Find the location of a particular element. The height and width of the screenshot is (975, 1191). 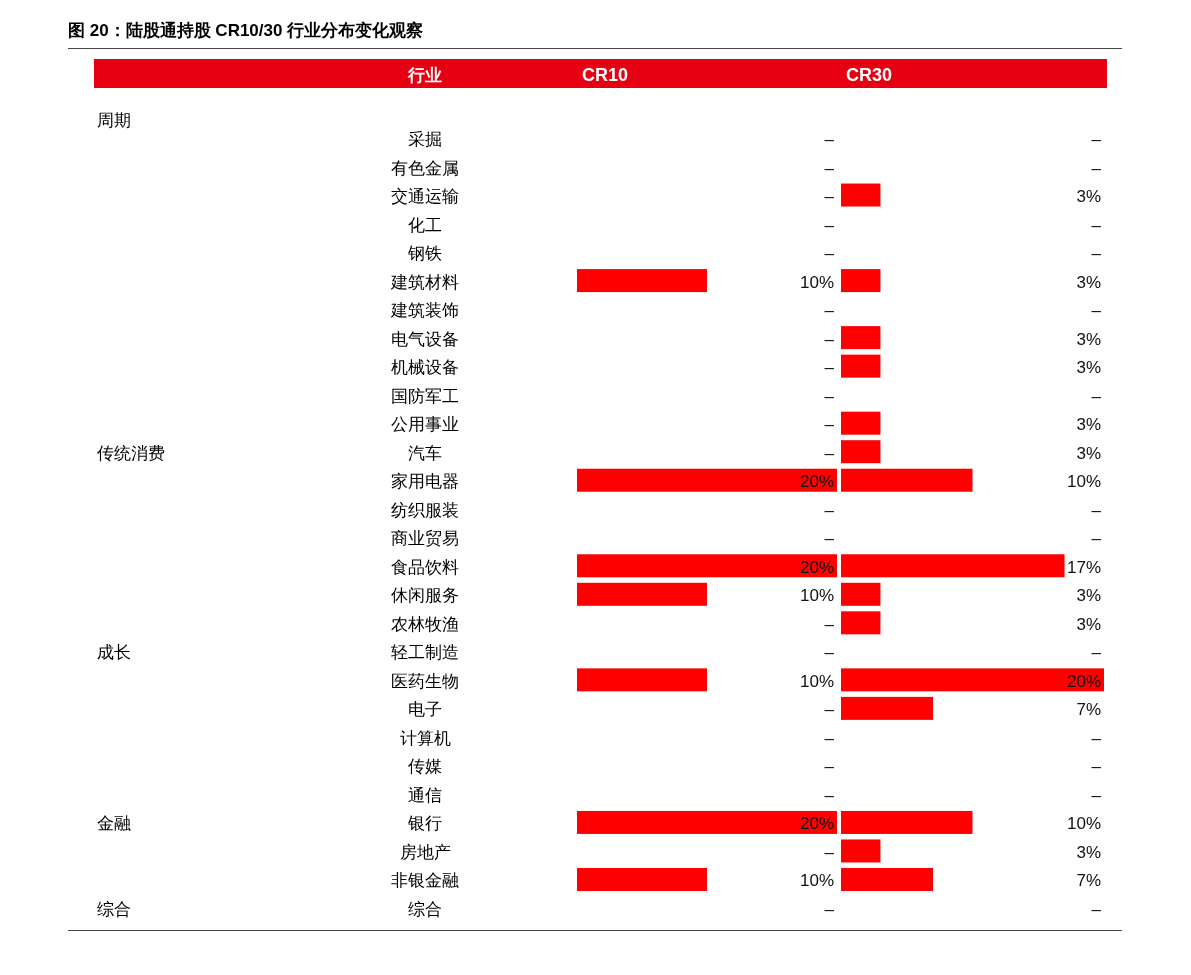

x-axis-title: CR30 is located at coordinates (869, 75).